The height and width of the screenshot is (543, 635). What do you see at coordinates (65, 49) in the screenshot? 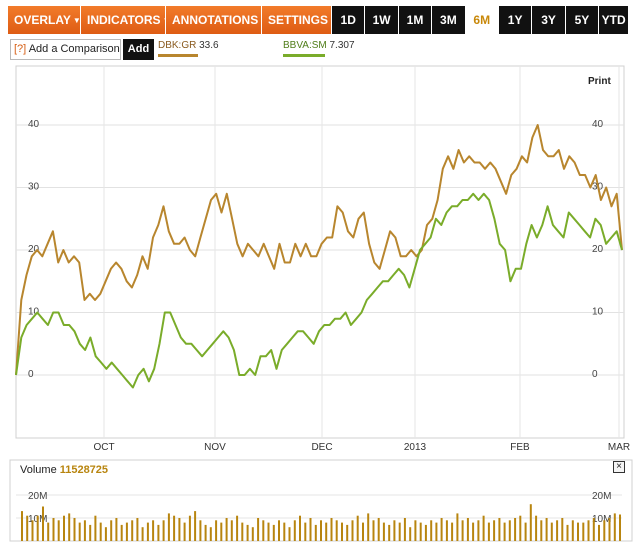
I see `add-comparison-input: [?] Add a Comparison` at bounding box center [65, 49].